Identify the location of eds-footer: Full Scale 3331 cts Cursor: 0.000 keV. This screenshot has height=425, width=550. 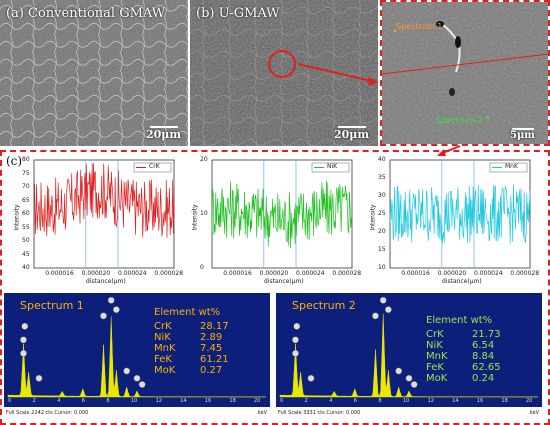
(409, 413).